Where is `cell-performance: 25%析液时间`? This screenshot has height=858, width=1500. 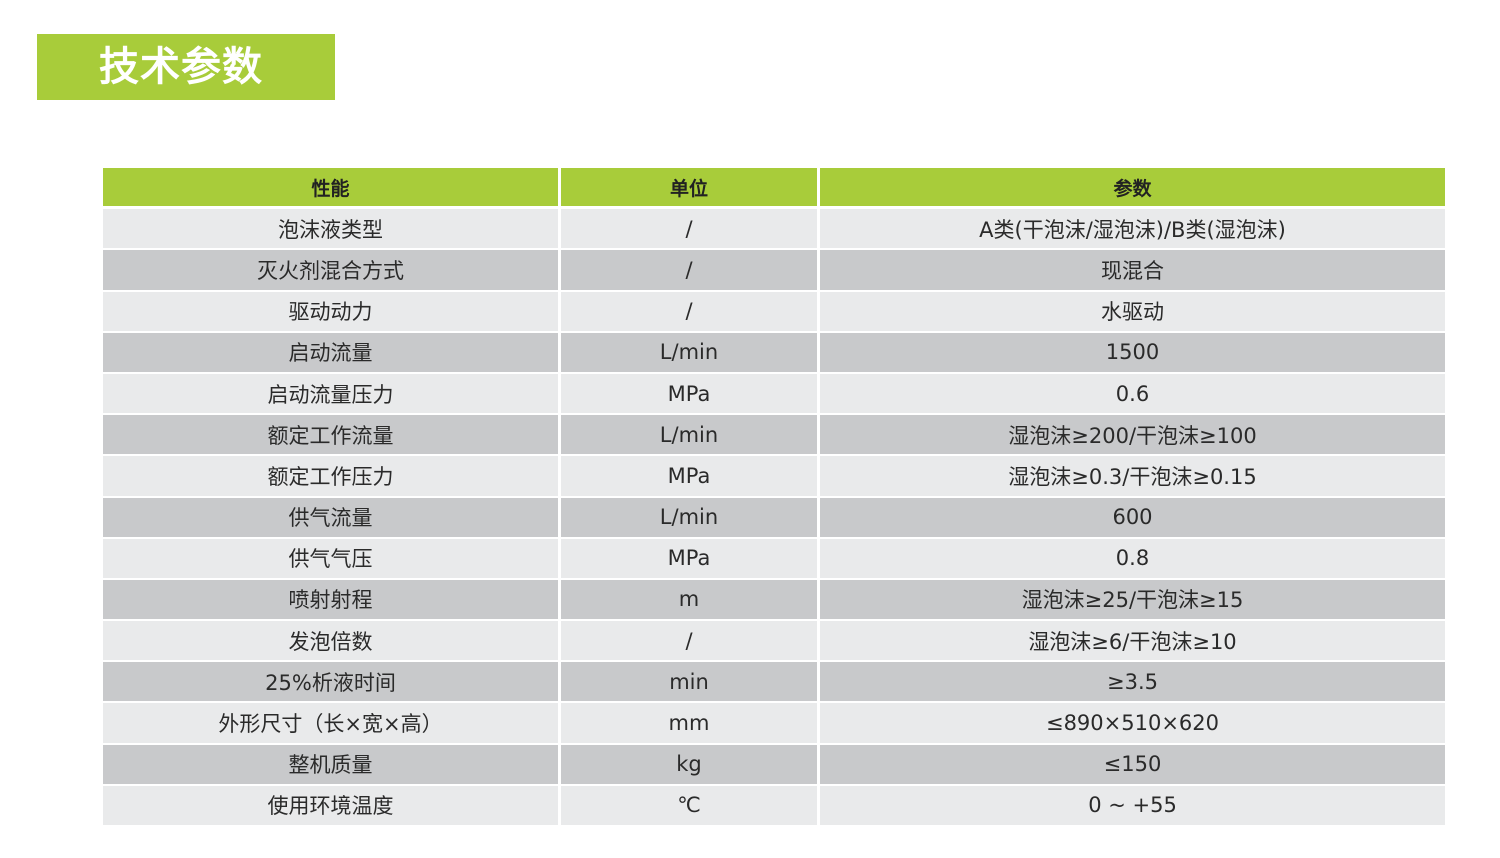 cell-performance: 25%析液时间 is located at coordinates (330, 683).